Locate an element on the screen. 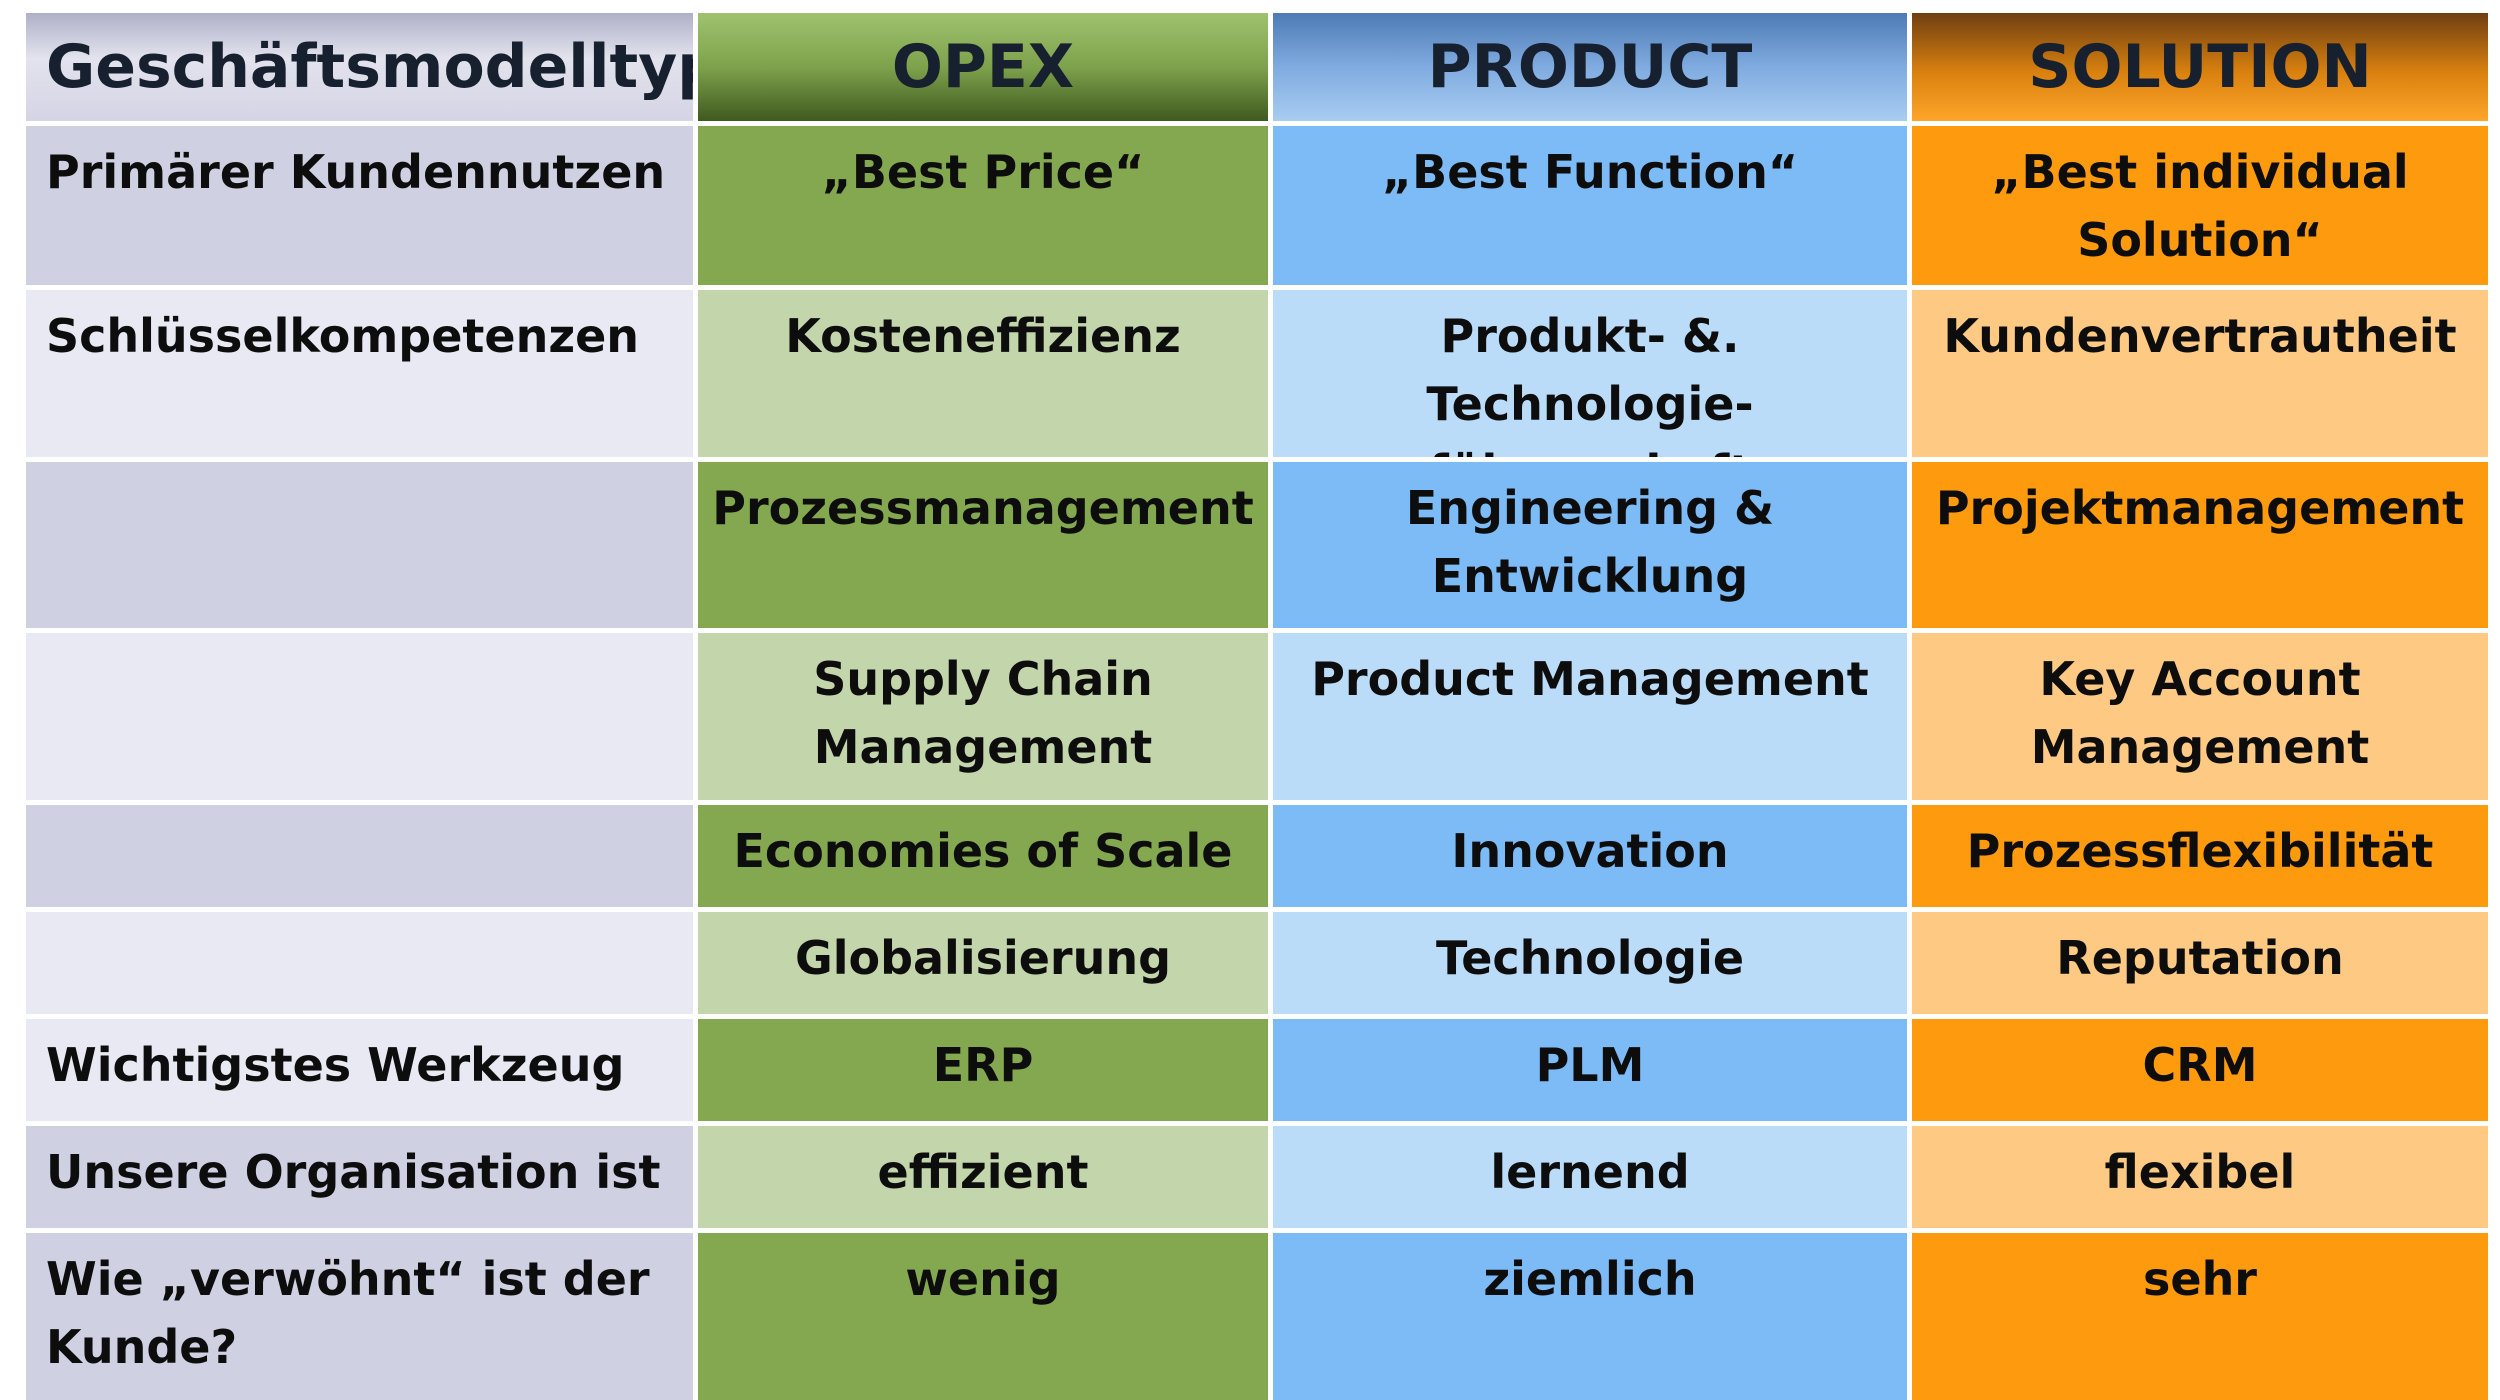 This screenshot has height=1400, width=2500. cell-product-werkzeug: PLM is located at coordinates (1590, 1070).